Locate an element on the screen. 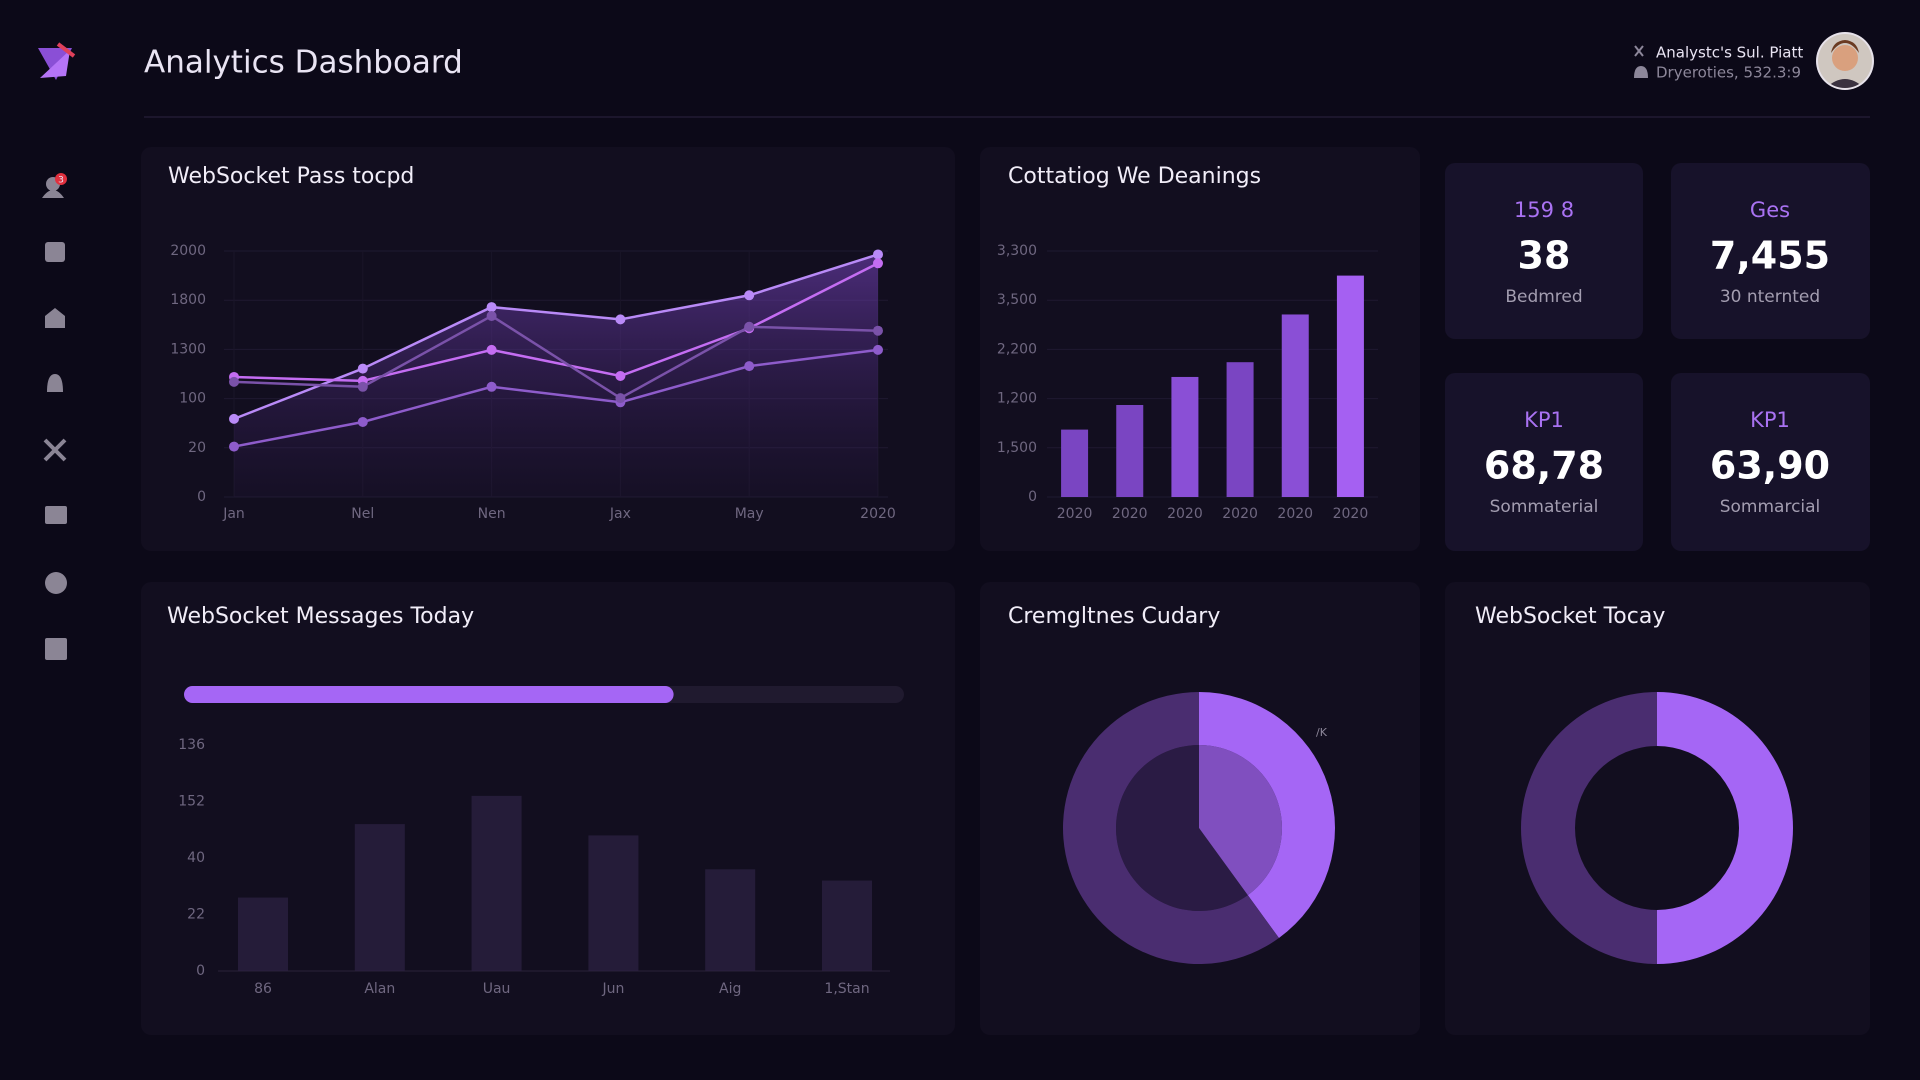 The width and height of the screenshot is (1920, 1080). x-tick-label: Jun is located at coordinates (612, 989).